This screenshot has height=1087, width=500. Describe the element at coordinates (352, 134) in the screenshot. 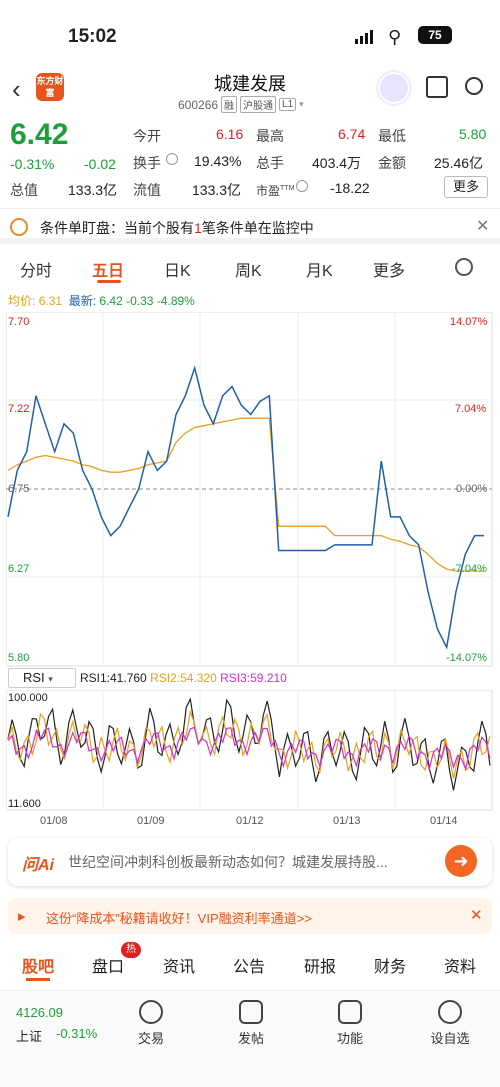

I see `high-value: 6.74` at that location.